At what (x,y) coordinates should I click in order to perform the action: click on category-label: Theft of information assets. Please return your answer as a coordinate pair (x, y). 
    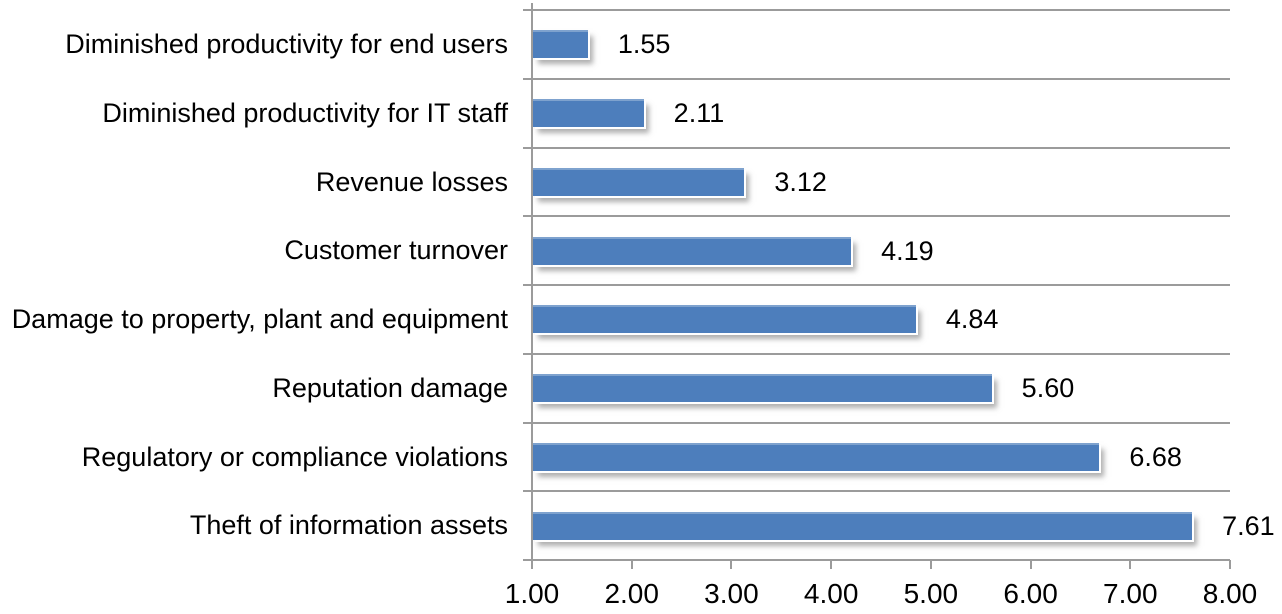
    Looking at the image, I should click on (348, 525).